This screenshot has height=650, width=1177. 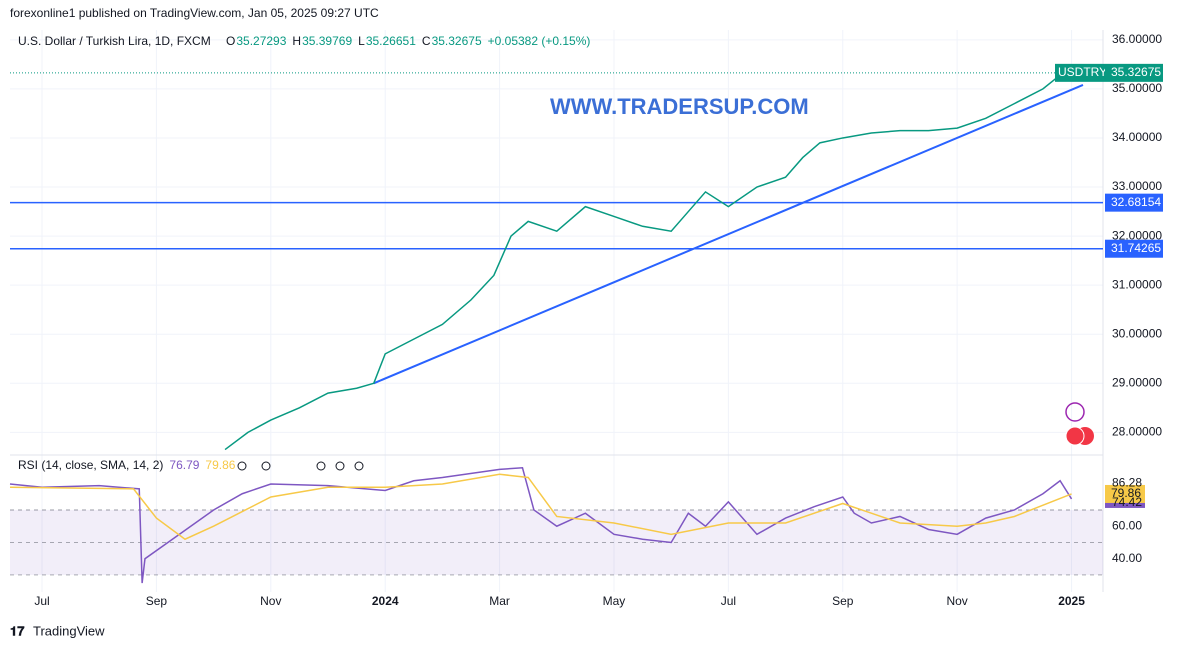 What do you see at coordinates (17, 630) in the screenshot?
I see `logo: 𝟏𝟕` at bounding box center [17, 630].